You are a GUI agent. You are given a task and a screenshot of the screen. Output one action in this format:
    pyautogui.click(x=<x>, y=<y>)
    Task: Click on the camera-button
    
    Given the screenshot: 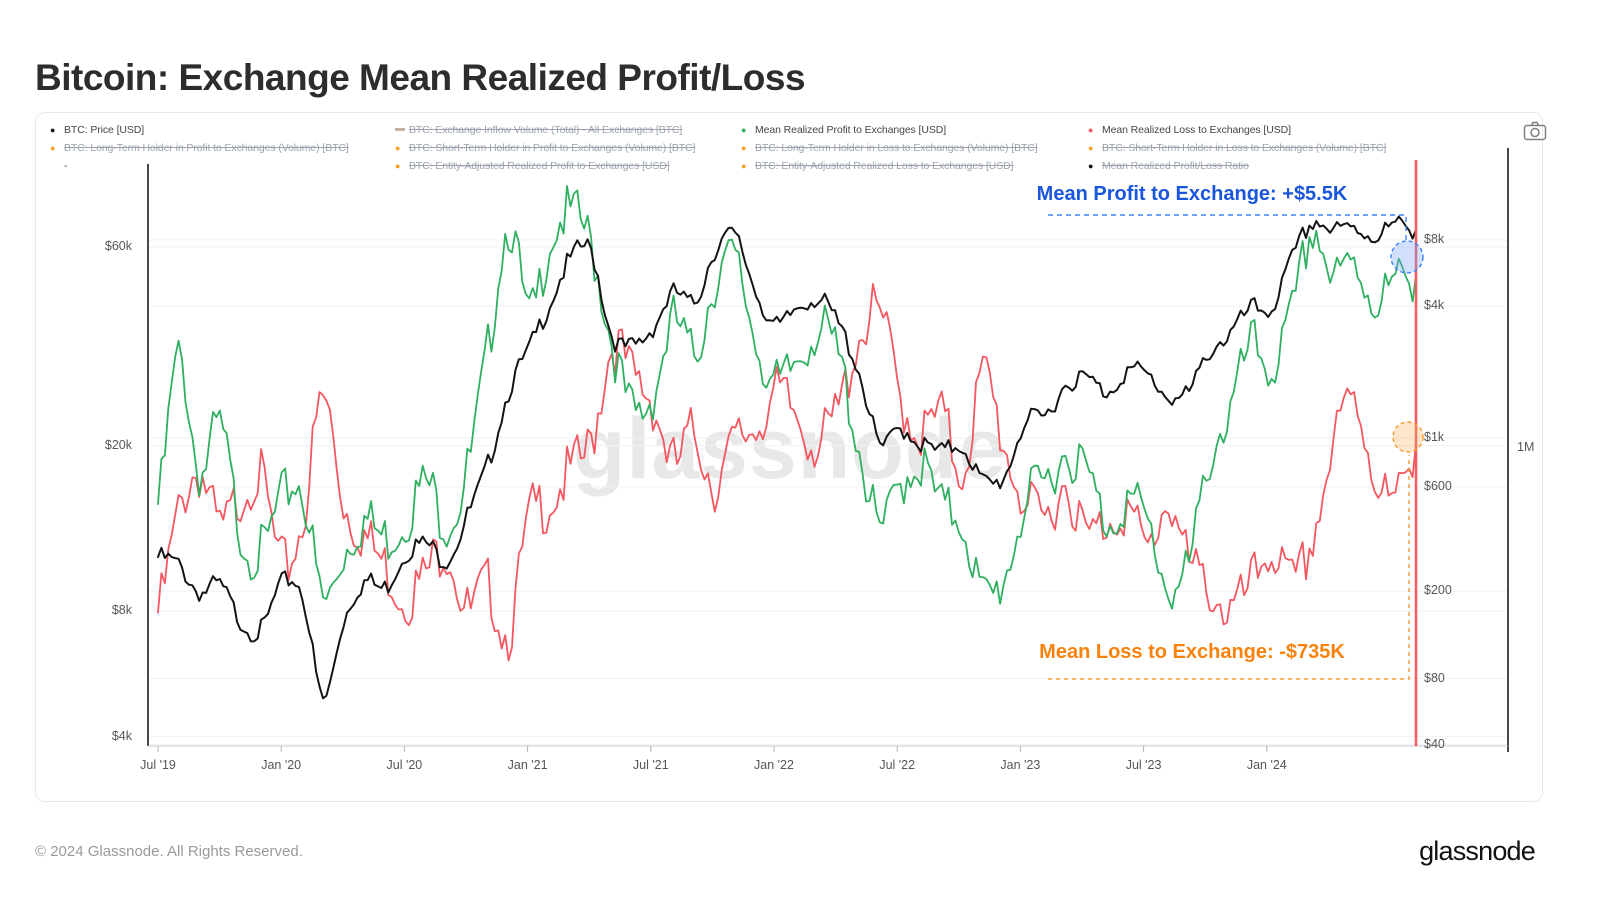 What is the action you would take?
    pyautogui.click(x=1535, y=132)
    